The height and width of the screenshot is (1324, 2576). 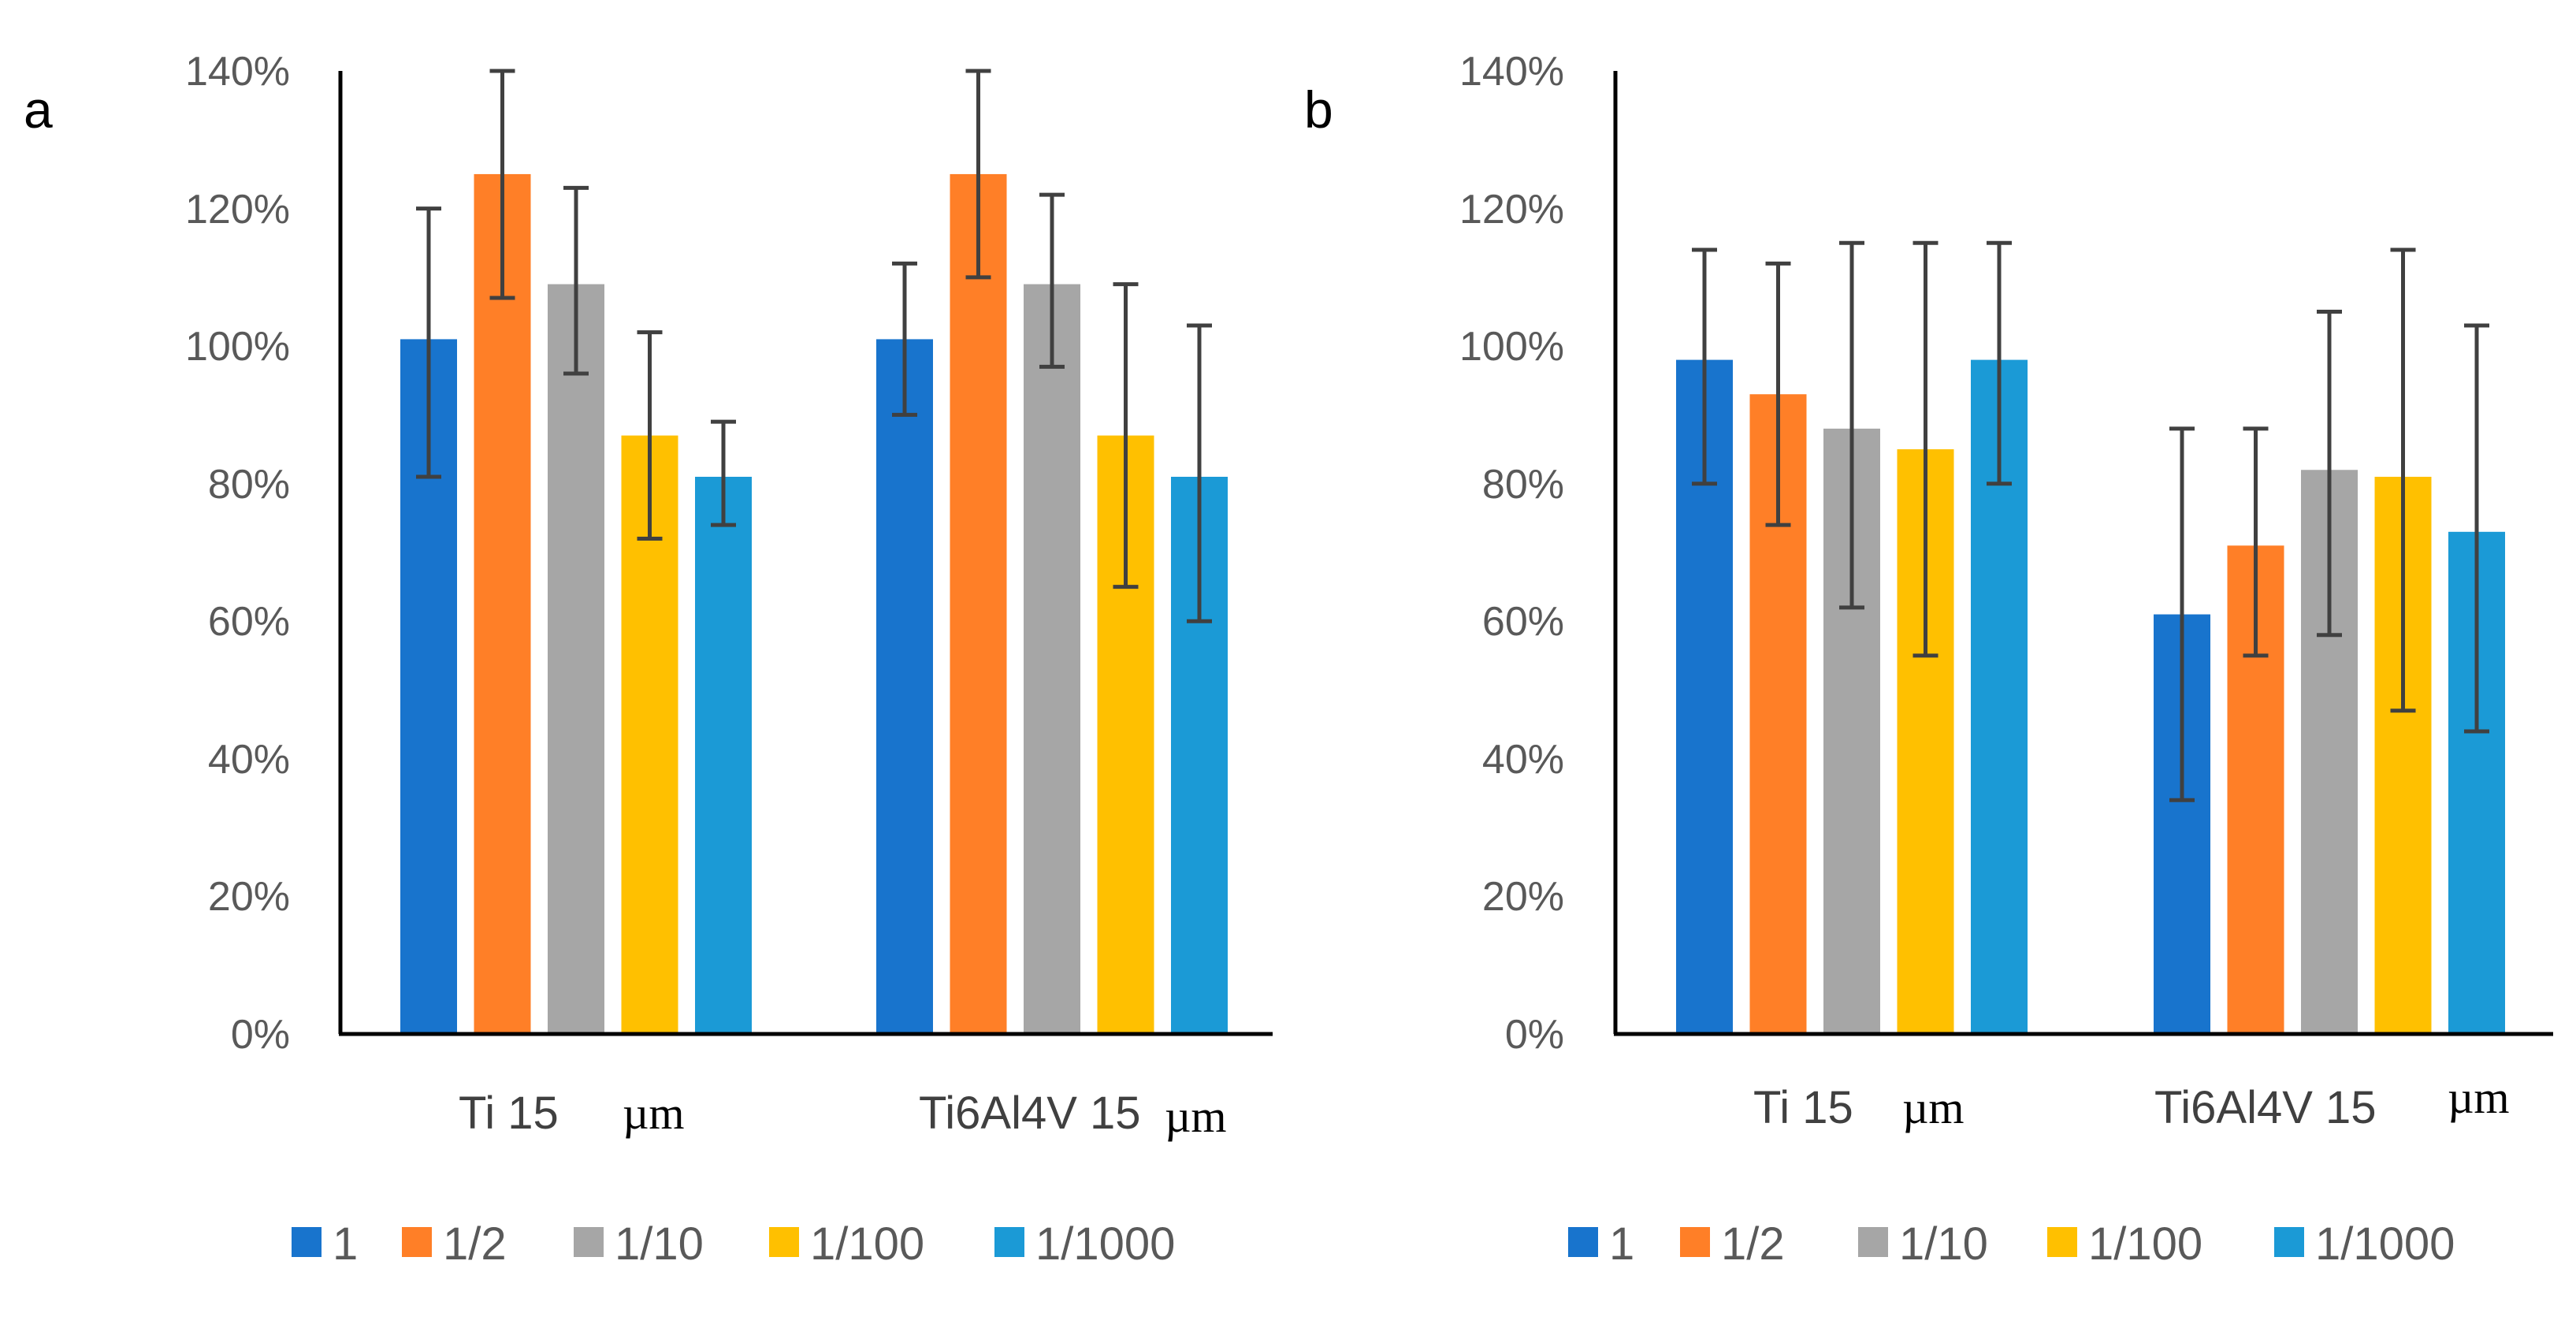 What do you see at coordinates (814, 346) in the screenshot?
I see `error-bars-a` at bounding box center [814, 346].